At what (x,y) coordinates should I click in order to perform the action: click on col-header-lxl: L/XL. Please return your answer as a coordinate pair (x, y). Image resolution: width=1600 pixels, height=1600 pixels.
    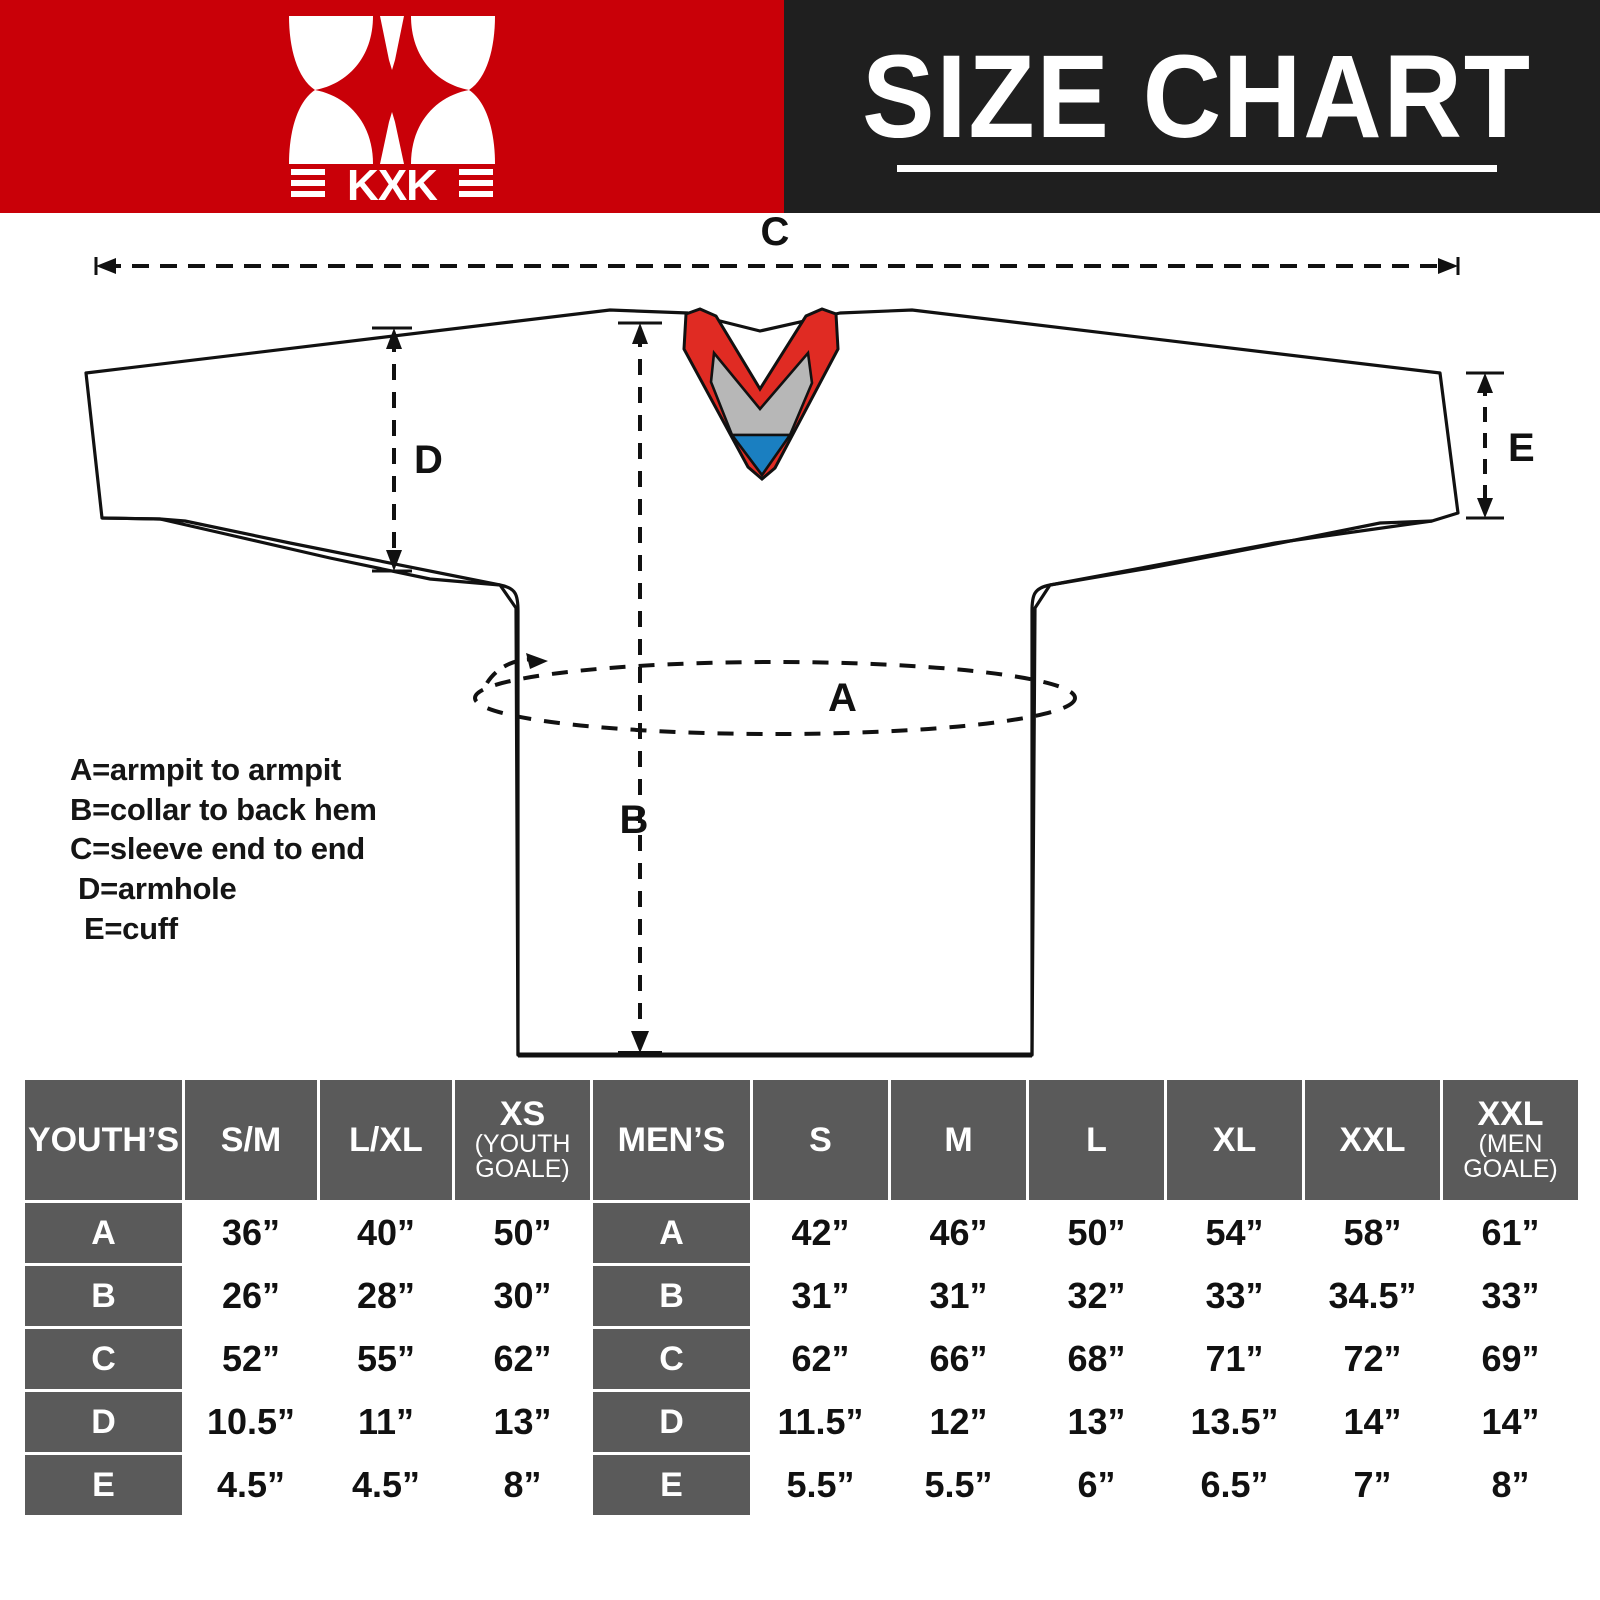
    Looking at the image, I should click on (386, 1140).